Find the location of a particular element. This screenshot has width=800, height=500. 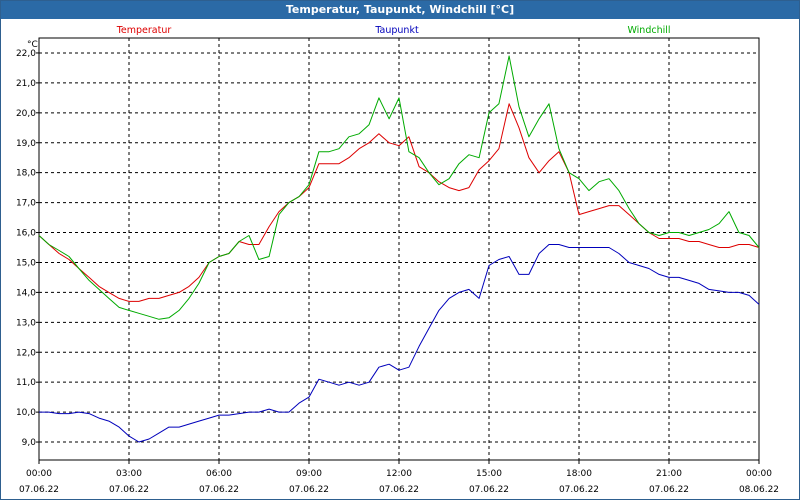

y-tick-label: 13,0 is located at coordinates (26, 323).